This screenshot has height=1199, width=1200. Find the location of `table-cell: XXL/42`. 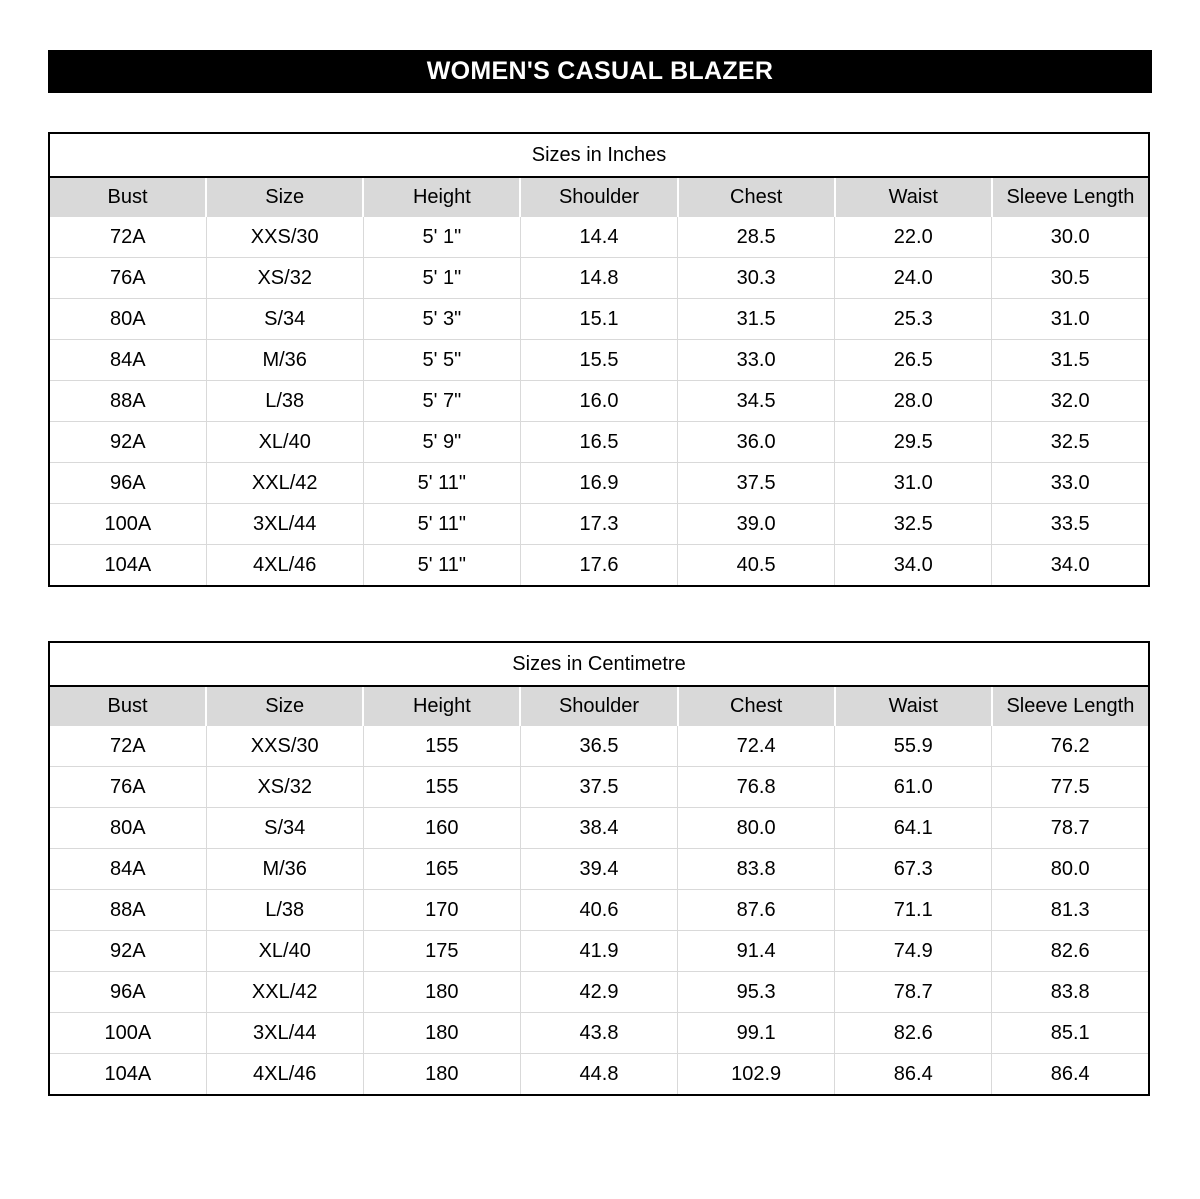

table-cell: XXL/42 is located at coordinates (285, 483).